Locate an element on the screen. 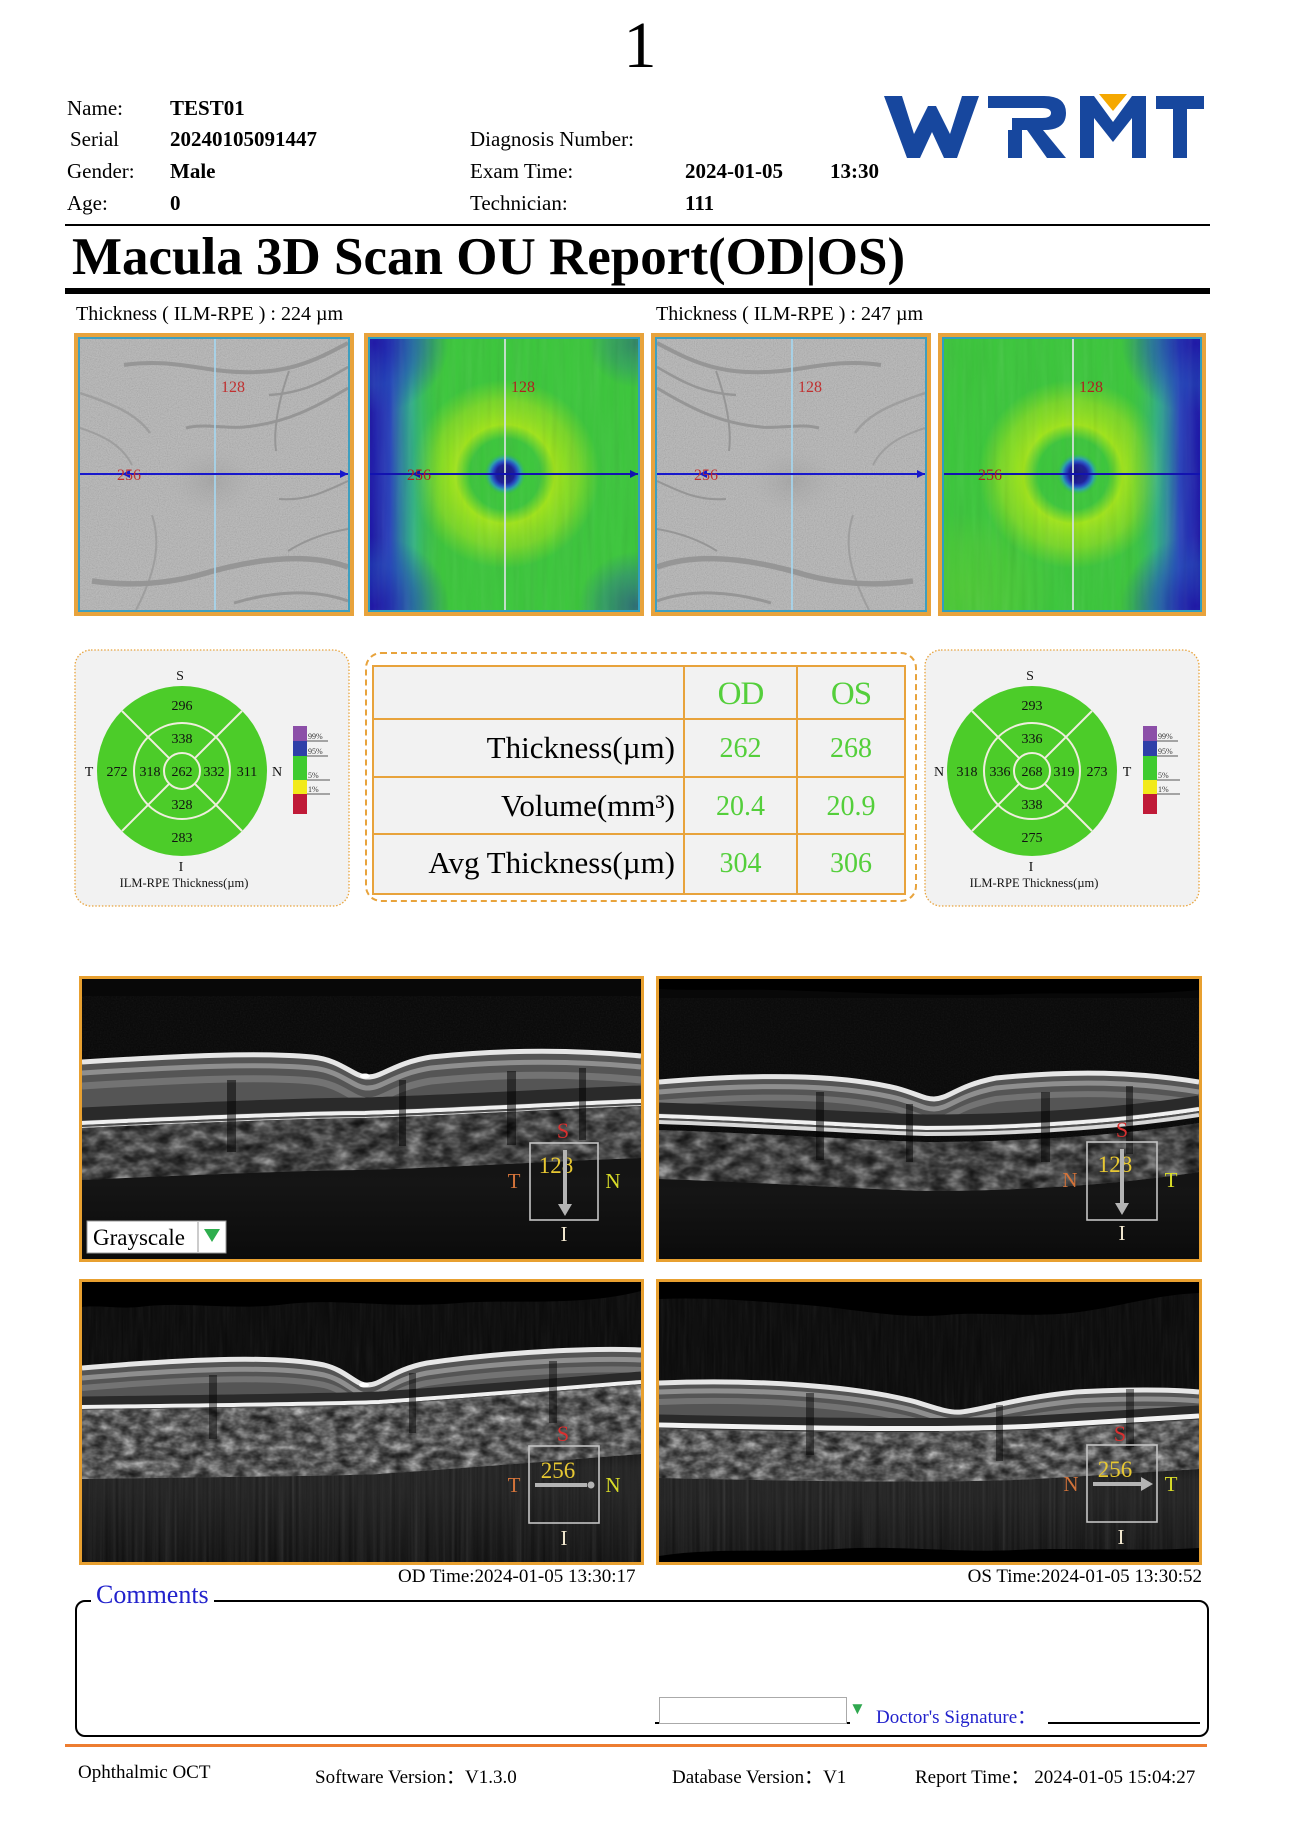 The image size is (1290, 1822). svg-text: 328 is located at coordinates (182, 805).